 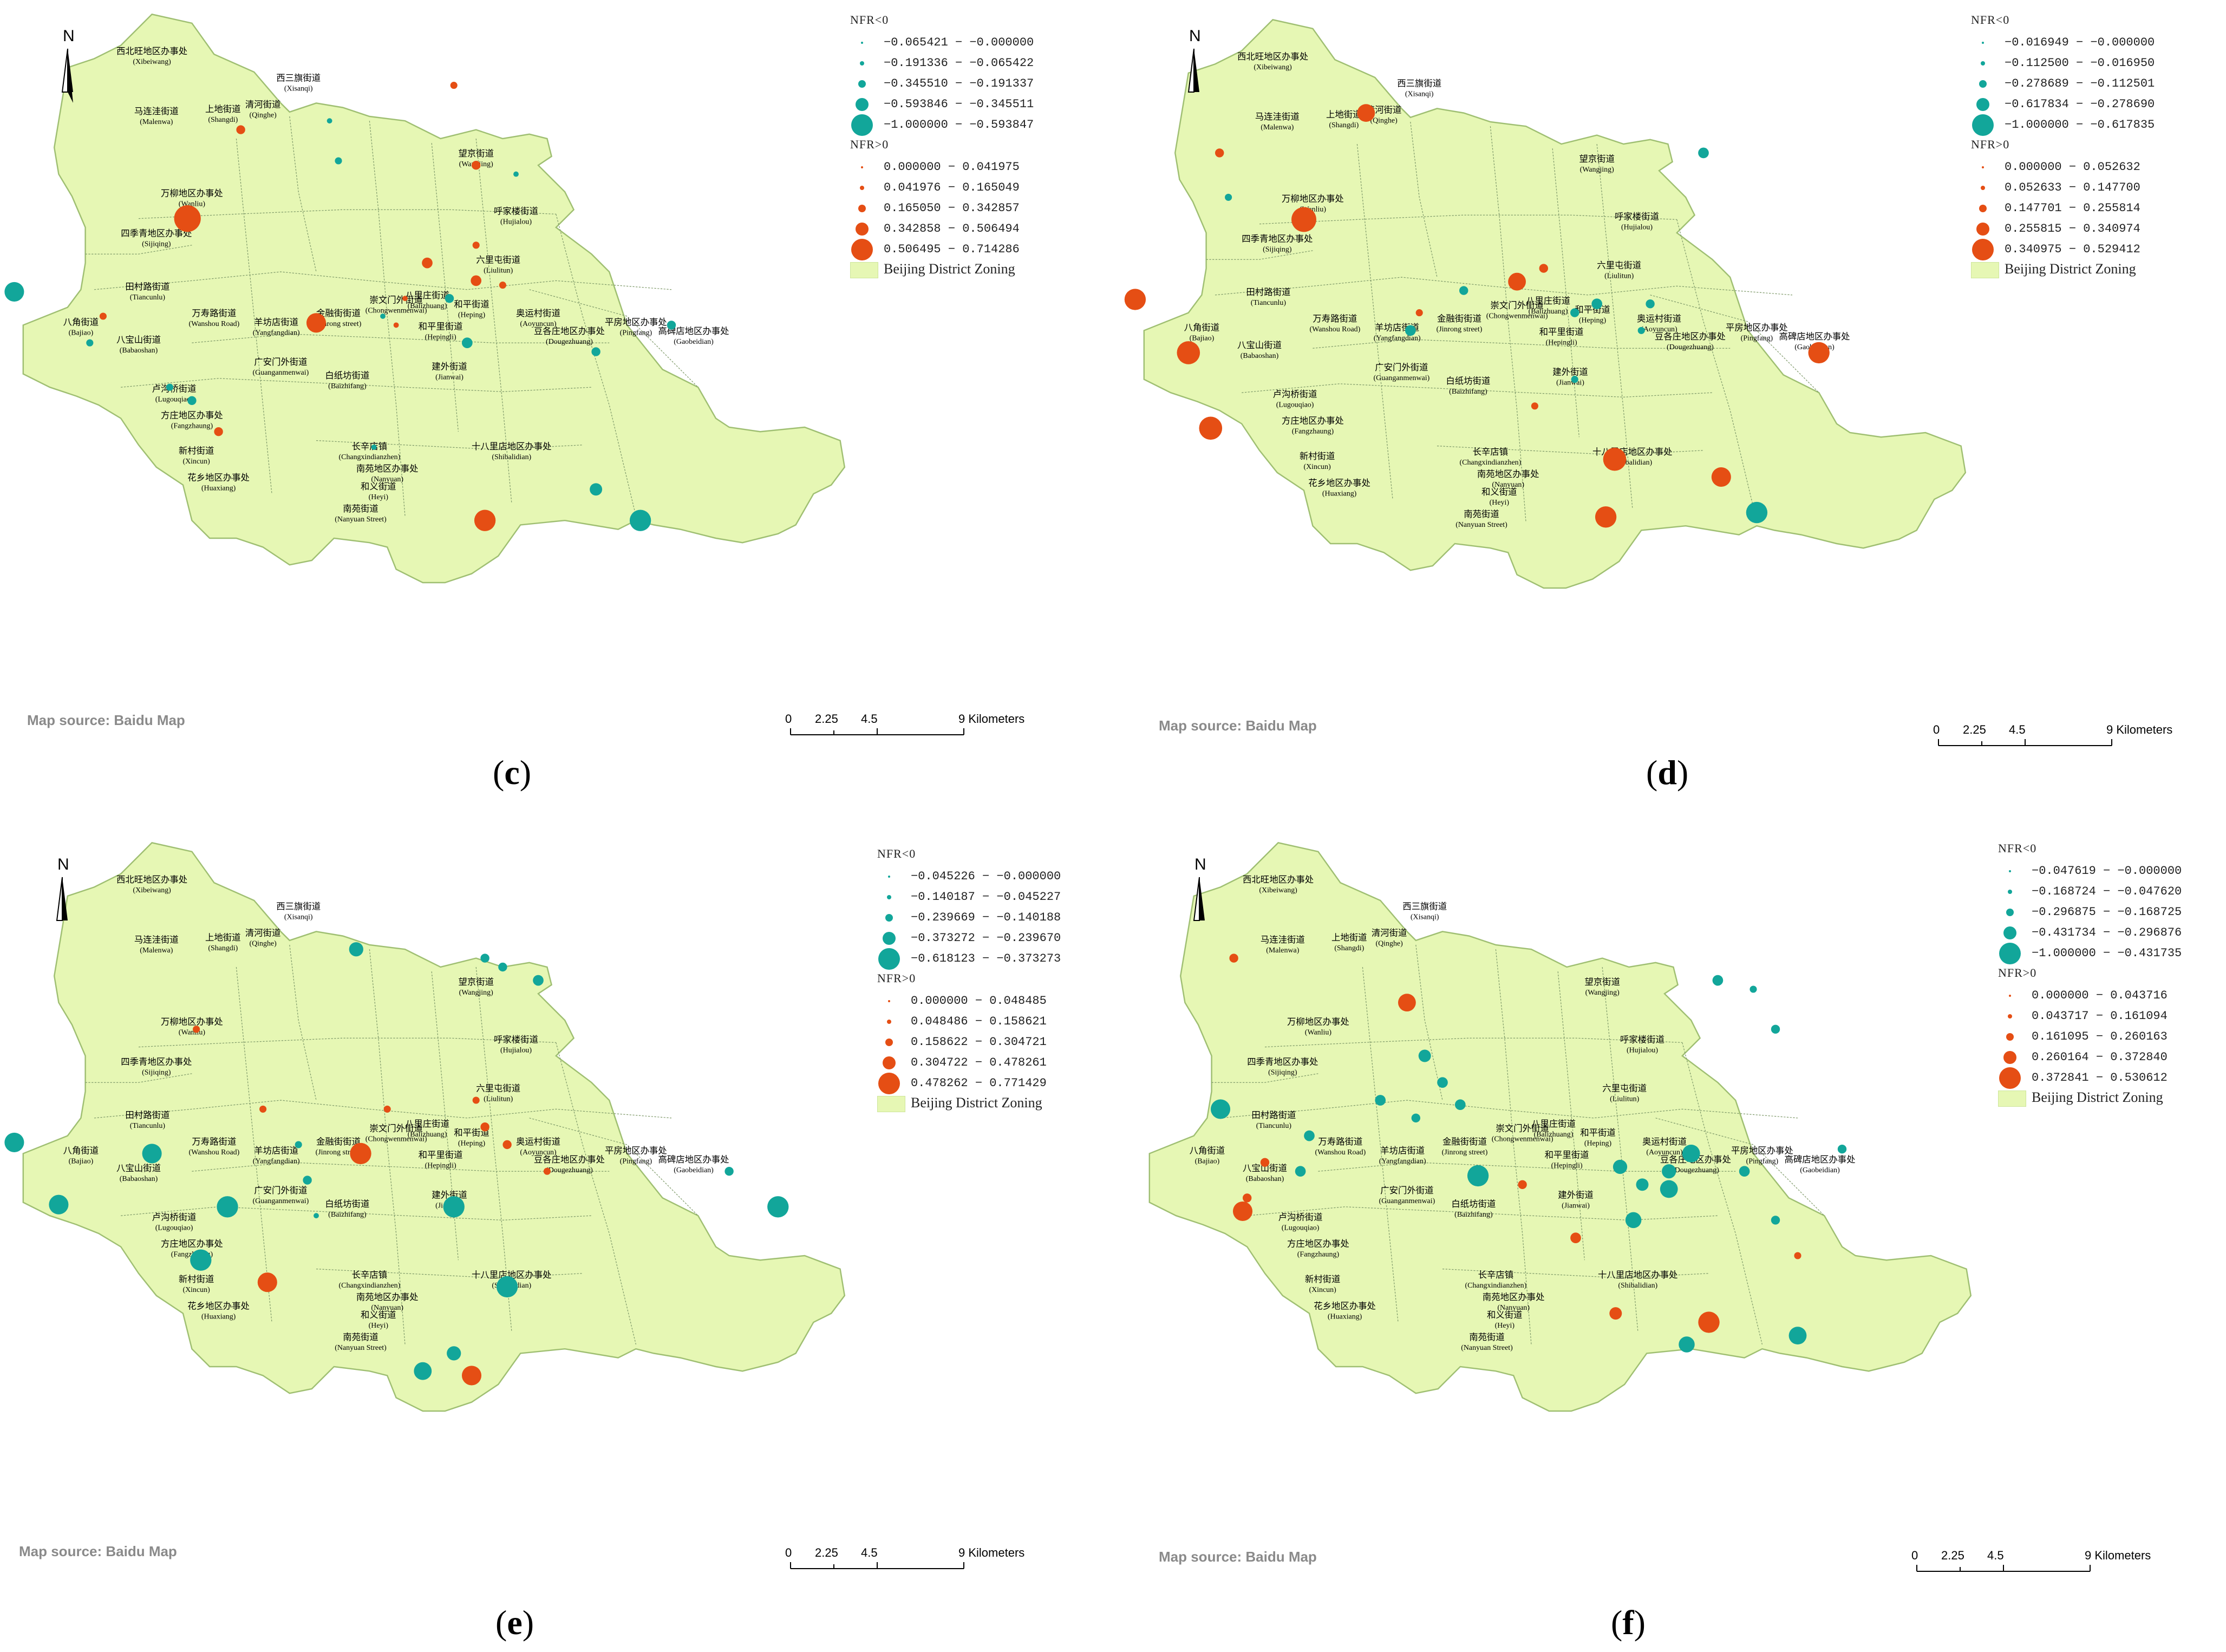 What do you see at coordinates (1465, 1152) in the screenshot?
I see `place-name-en: (Jinrong street)` at bounding box center [1465, 1152].